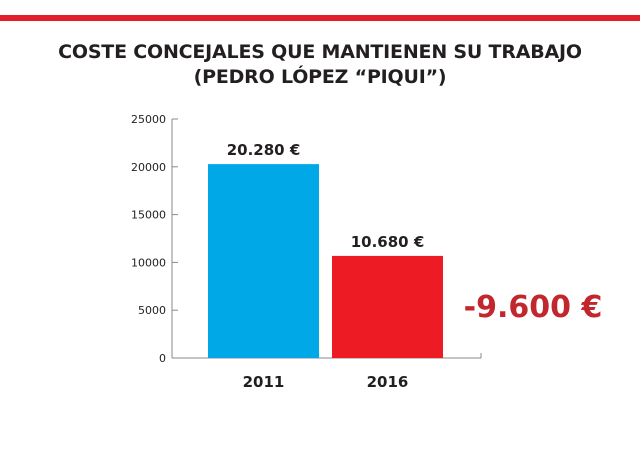 This screenshot has width=640, height=452. Describe the element at coordinates (148, 167) in the screenshot. I see `y-tick-label: 20000` at that location.